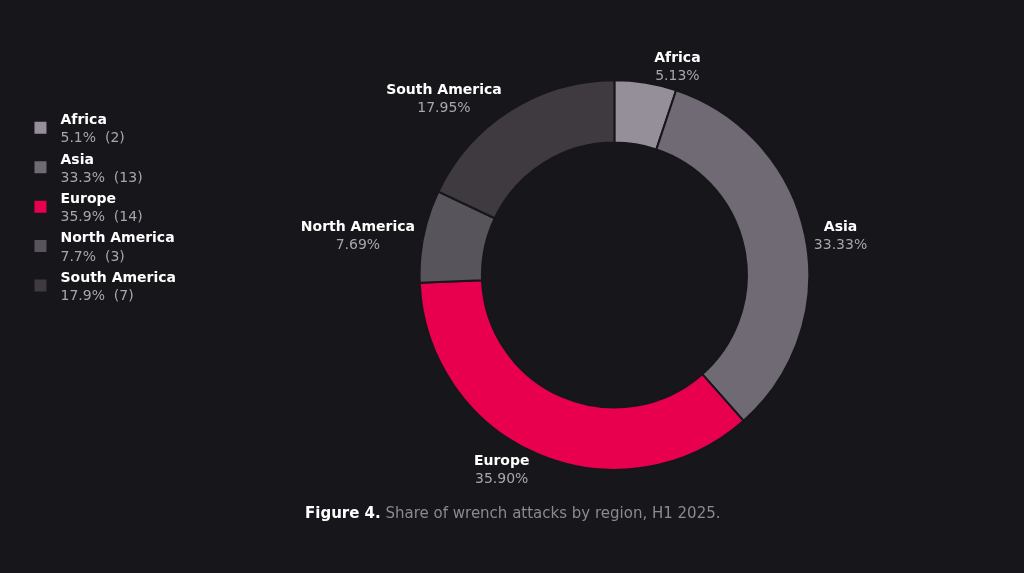 The width and height of the screenshot is (1024, 573). What do you see at coordinates (677, 75) in the screenshot?
I see `data-label: 5.13%` at bounding box center [677, 75].